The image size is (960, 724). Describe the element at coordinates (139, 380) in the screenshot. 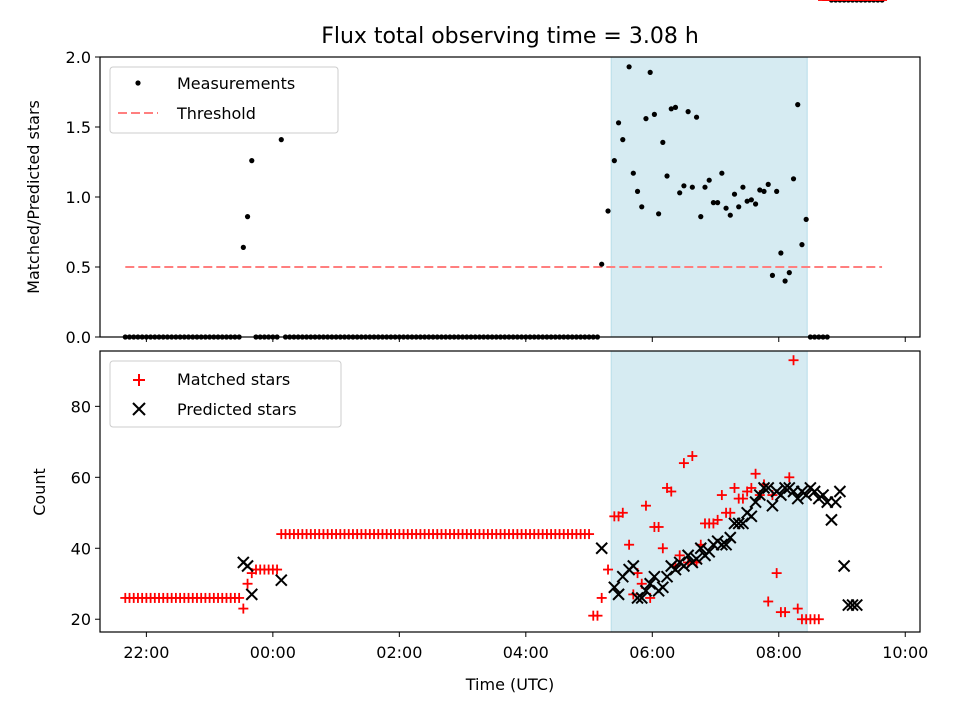

I see `legend-matched-marker` at that location.